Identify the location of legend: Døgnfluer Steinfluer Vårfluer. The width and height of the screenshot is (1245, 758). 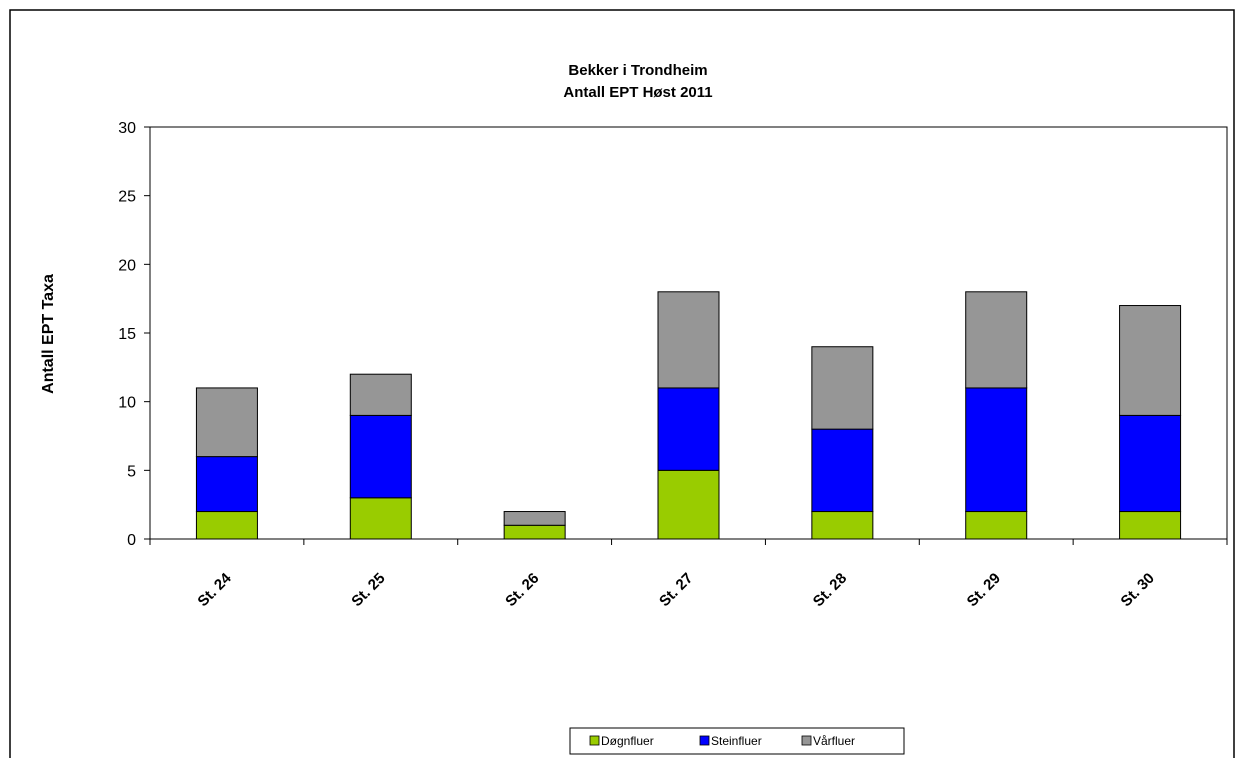
(737, 741).